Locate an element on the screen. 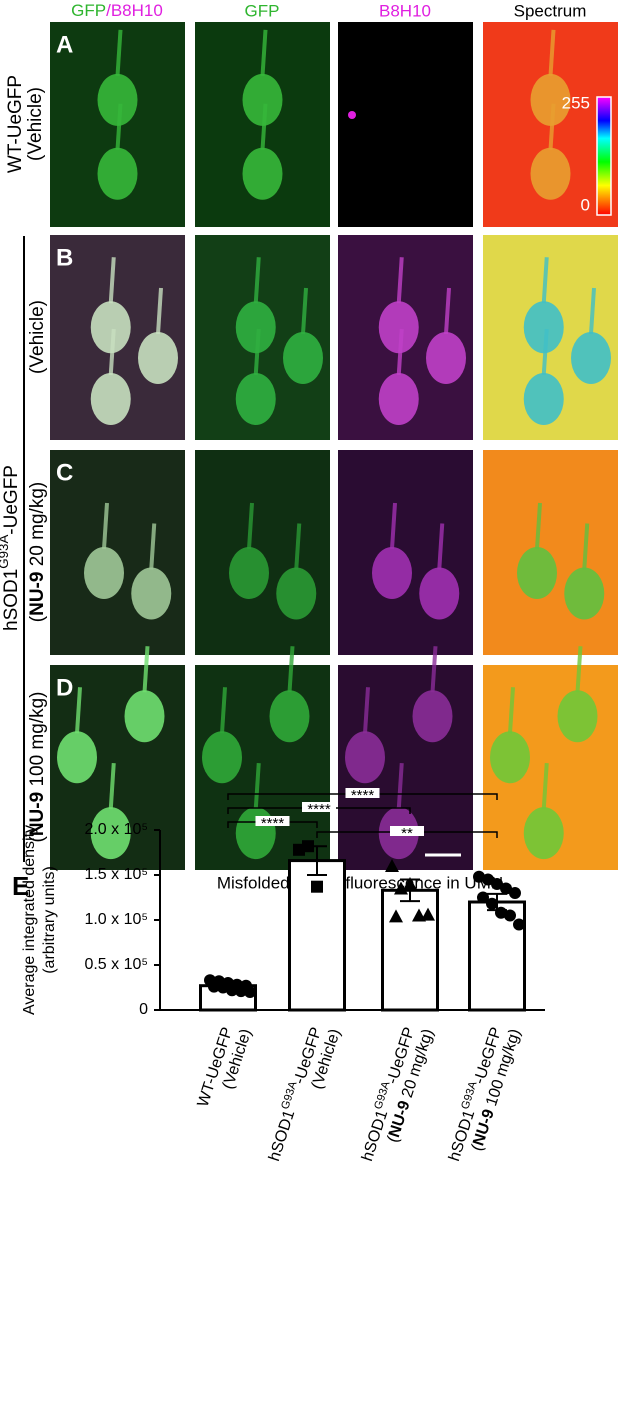  text-part: GFP is located at coordinates (88, 10).